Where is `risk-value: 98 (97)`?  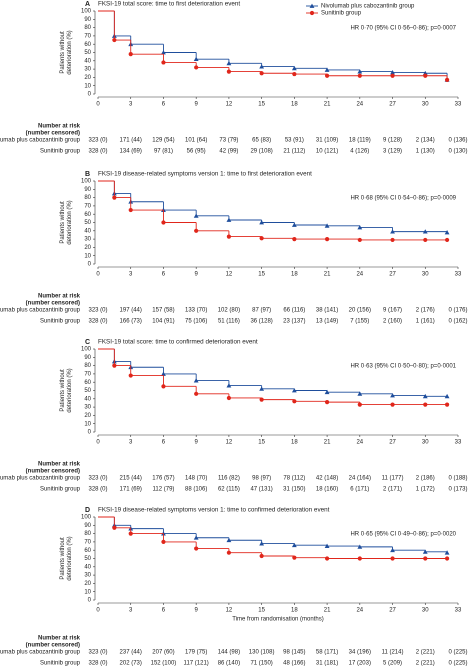 risk-value: 98 (97) is located at coordinates (261, 479).